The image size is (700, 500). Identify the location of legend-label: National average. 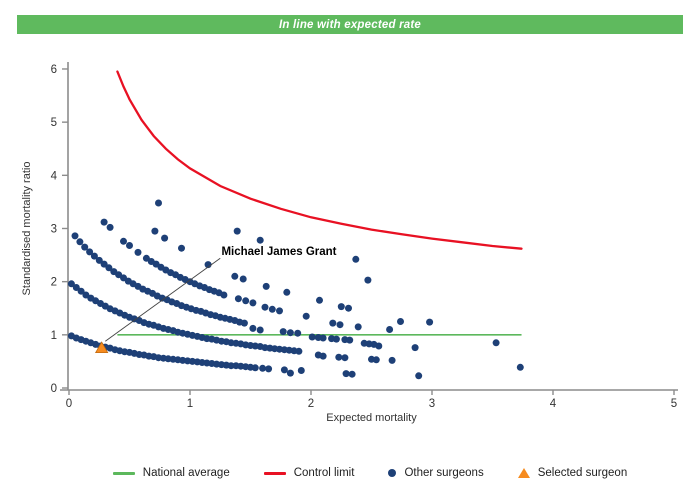
(186, 473).